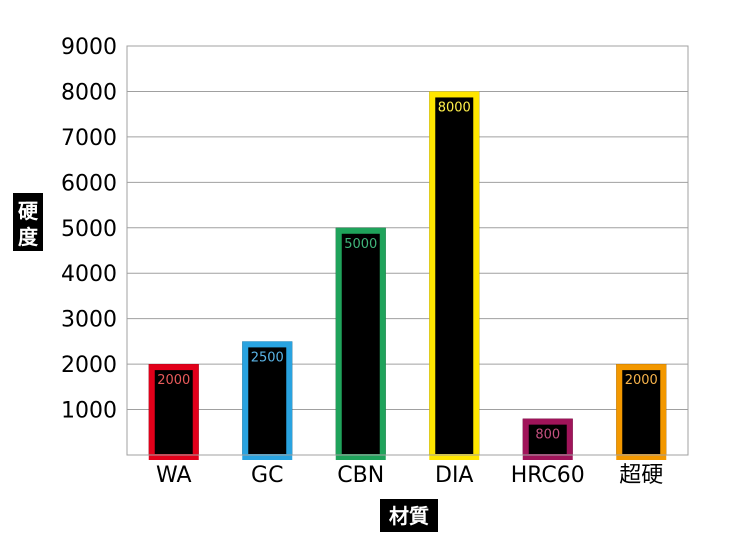 This screenshot has height=542, width=737. I want to click on x-tick-label: DIA, so click(454, 475).